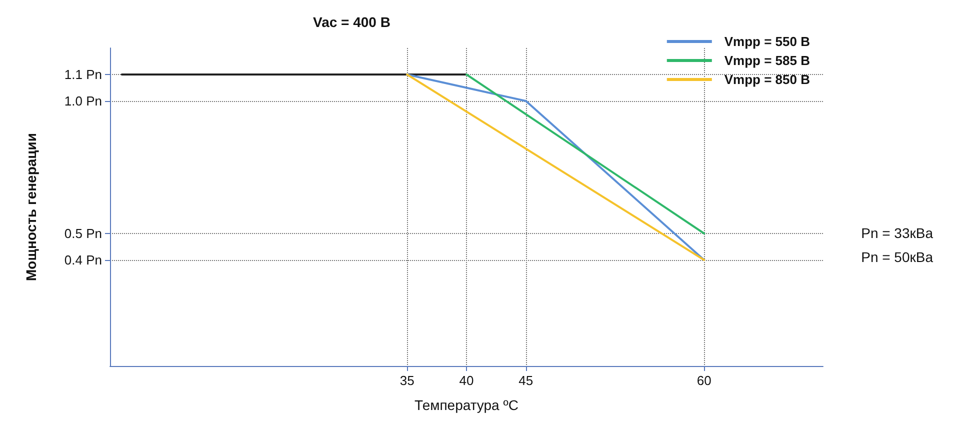 This screenshot has width=953, height=429. What do you see at coordinates (83, 233) in the screenshot?
I see `y-tick-label: 0.5 Pn` at bounding box center [83, 233].